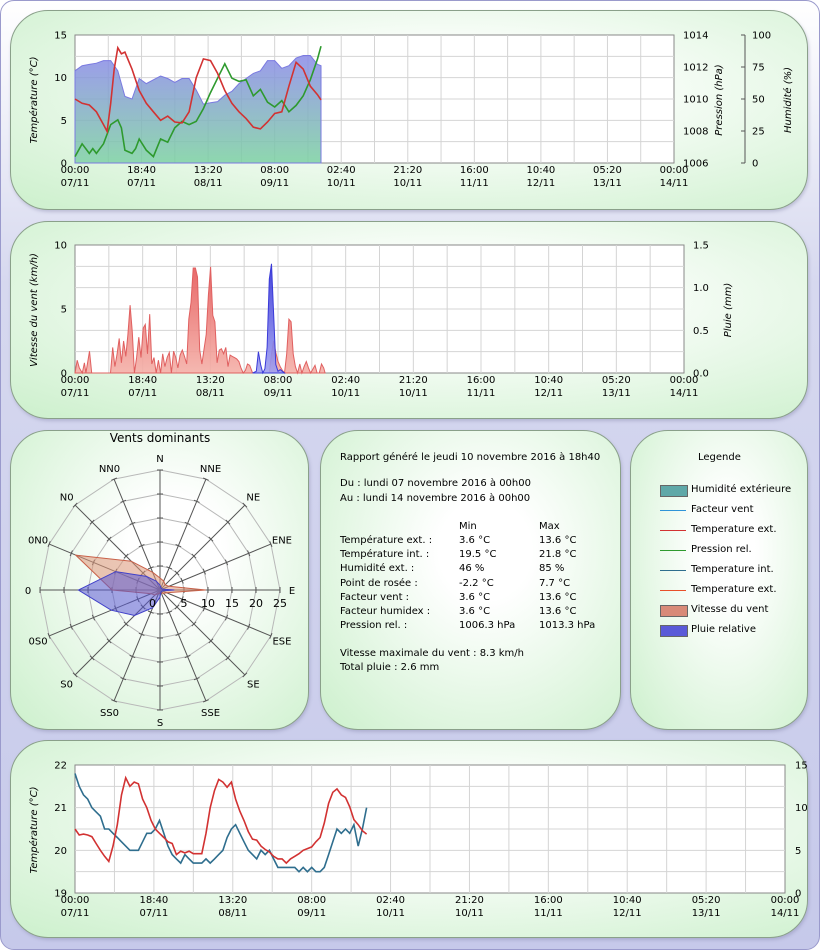 This screenshot has width=820, height=950. I want to click on indoor-y2-tick: 5, so click(798, 851).